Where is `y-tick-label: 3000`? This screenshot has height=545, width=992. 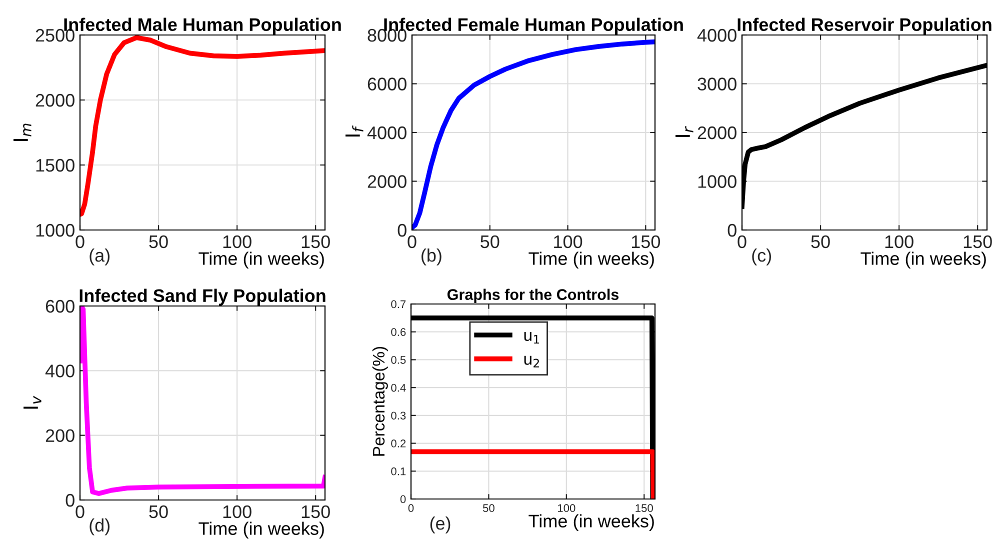
y-tick-label: 3000 is located at coordinates (717, 84).